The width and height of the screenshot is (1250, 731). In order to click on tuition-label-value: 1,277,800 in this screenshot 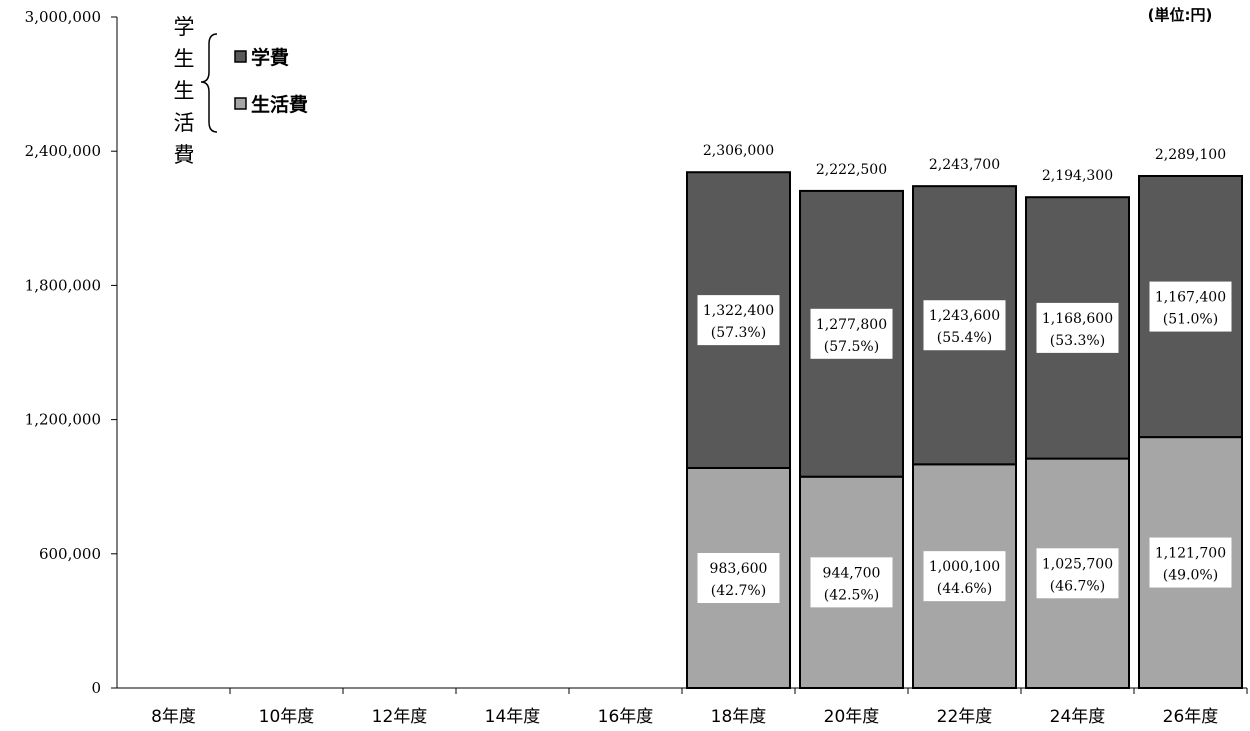, I will do `click(851, 325)`.